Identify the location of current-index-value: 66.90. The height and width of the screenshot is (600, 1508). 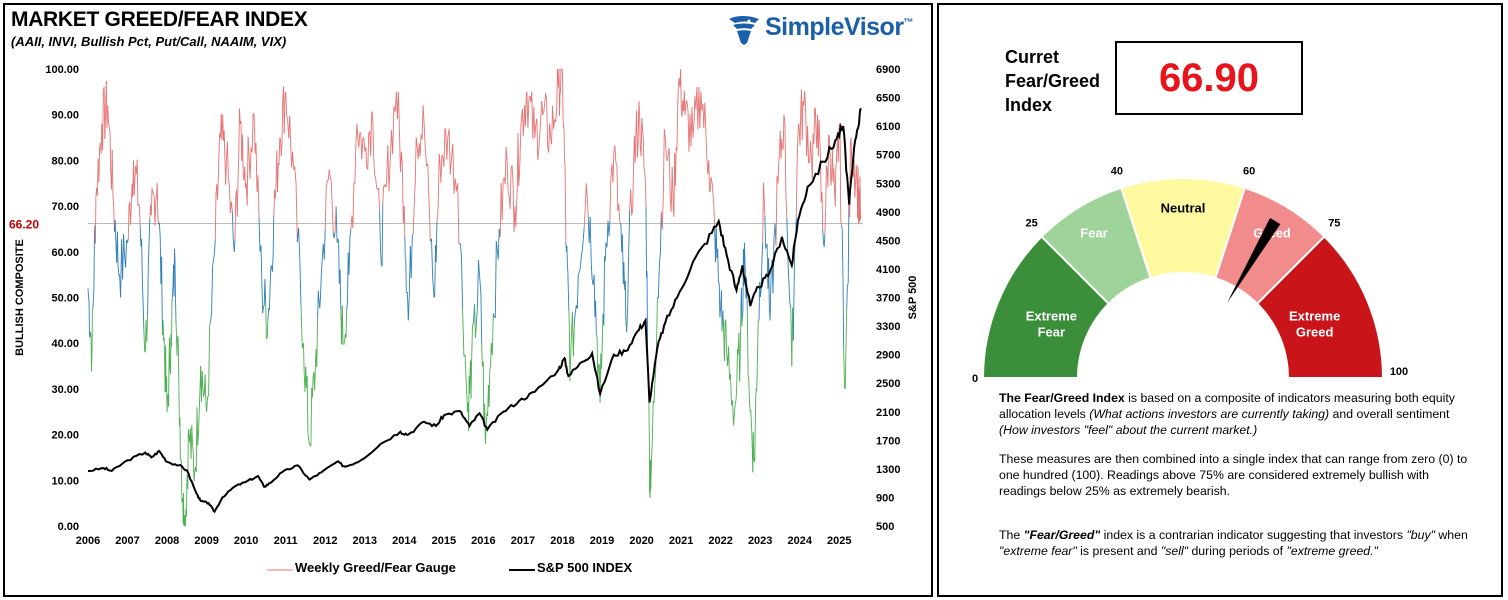
(1209, 78).